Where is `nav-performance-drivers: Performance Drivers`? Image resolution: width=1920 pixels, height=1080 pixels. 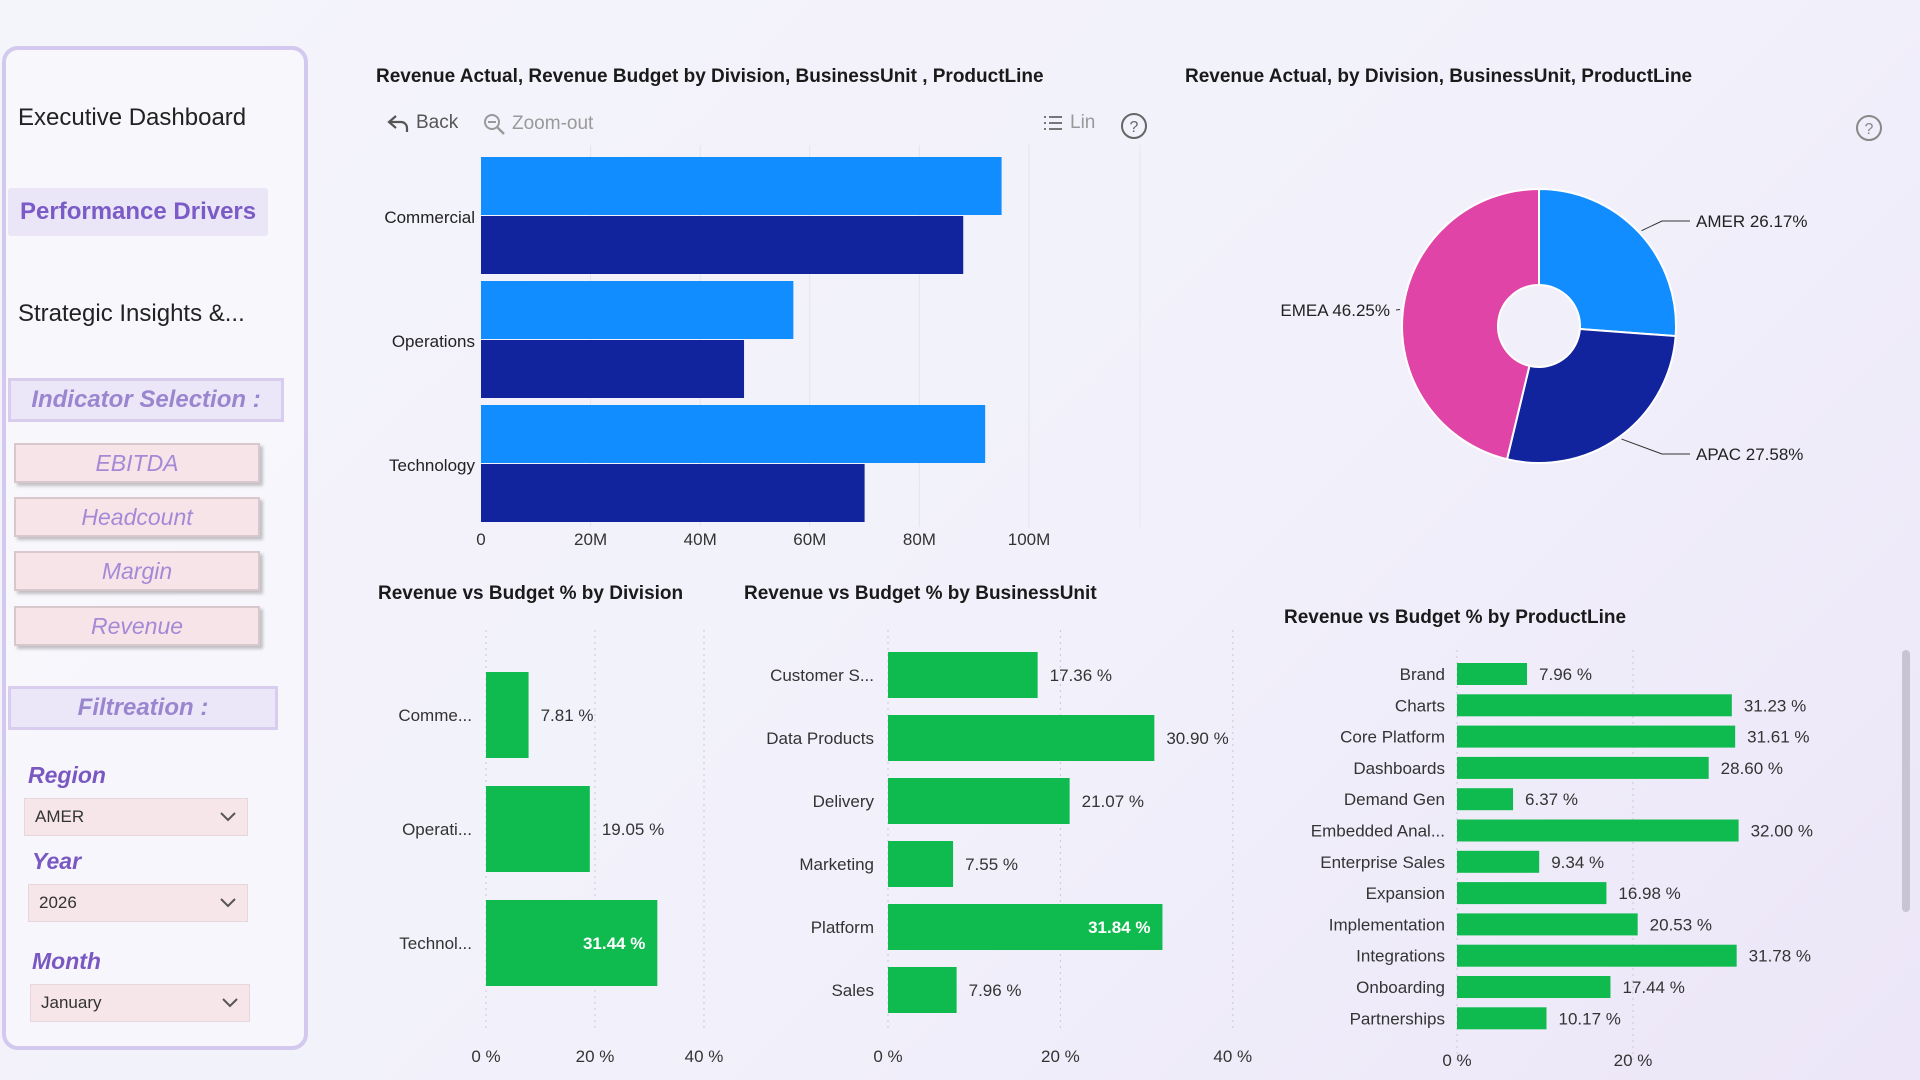
nav-performance-drivers: Performance Drivers is located at coordinates (138, 212).